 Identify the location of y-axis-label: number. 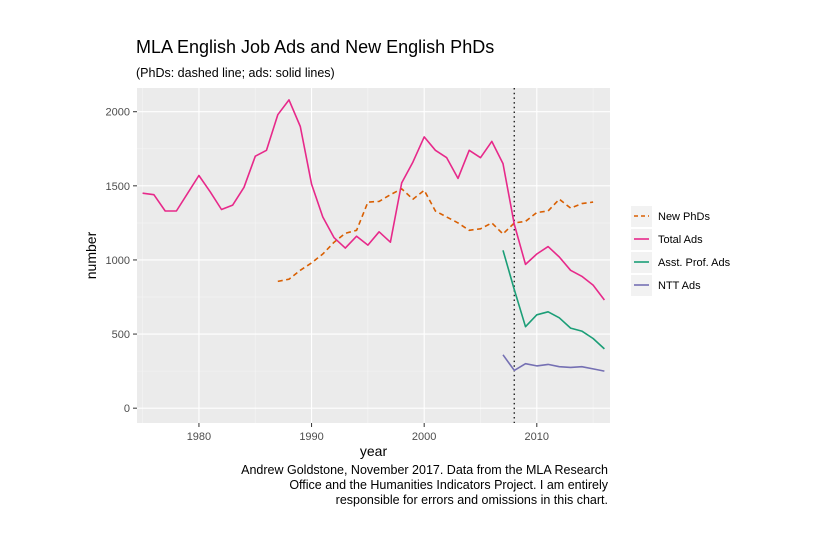
(91, 255).